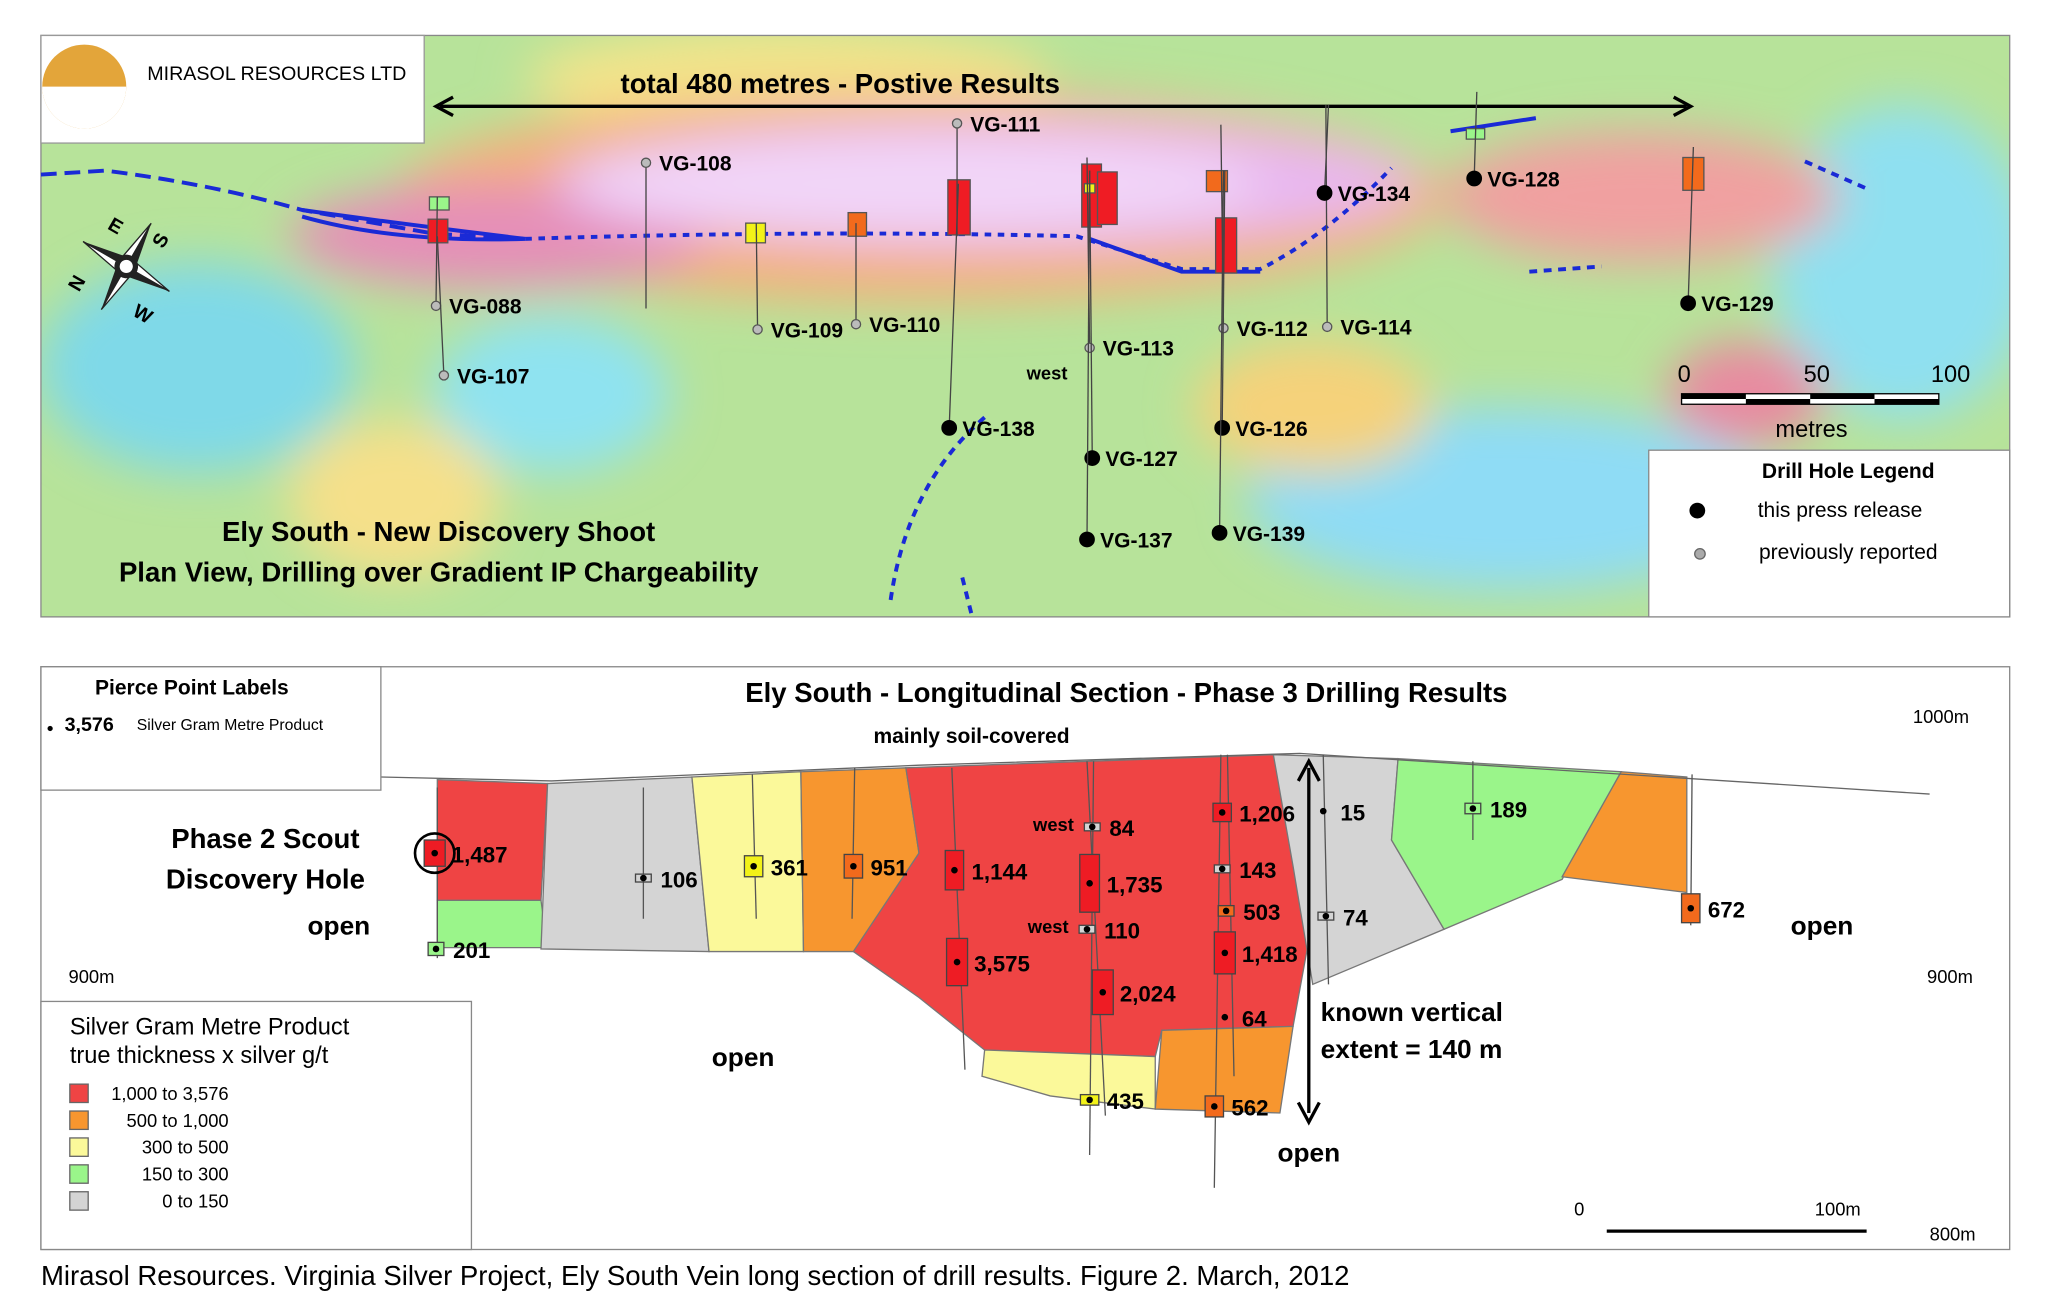  I want to click on pierce-legend-title: Pierce Point Labels, so click(192, 687).